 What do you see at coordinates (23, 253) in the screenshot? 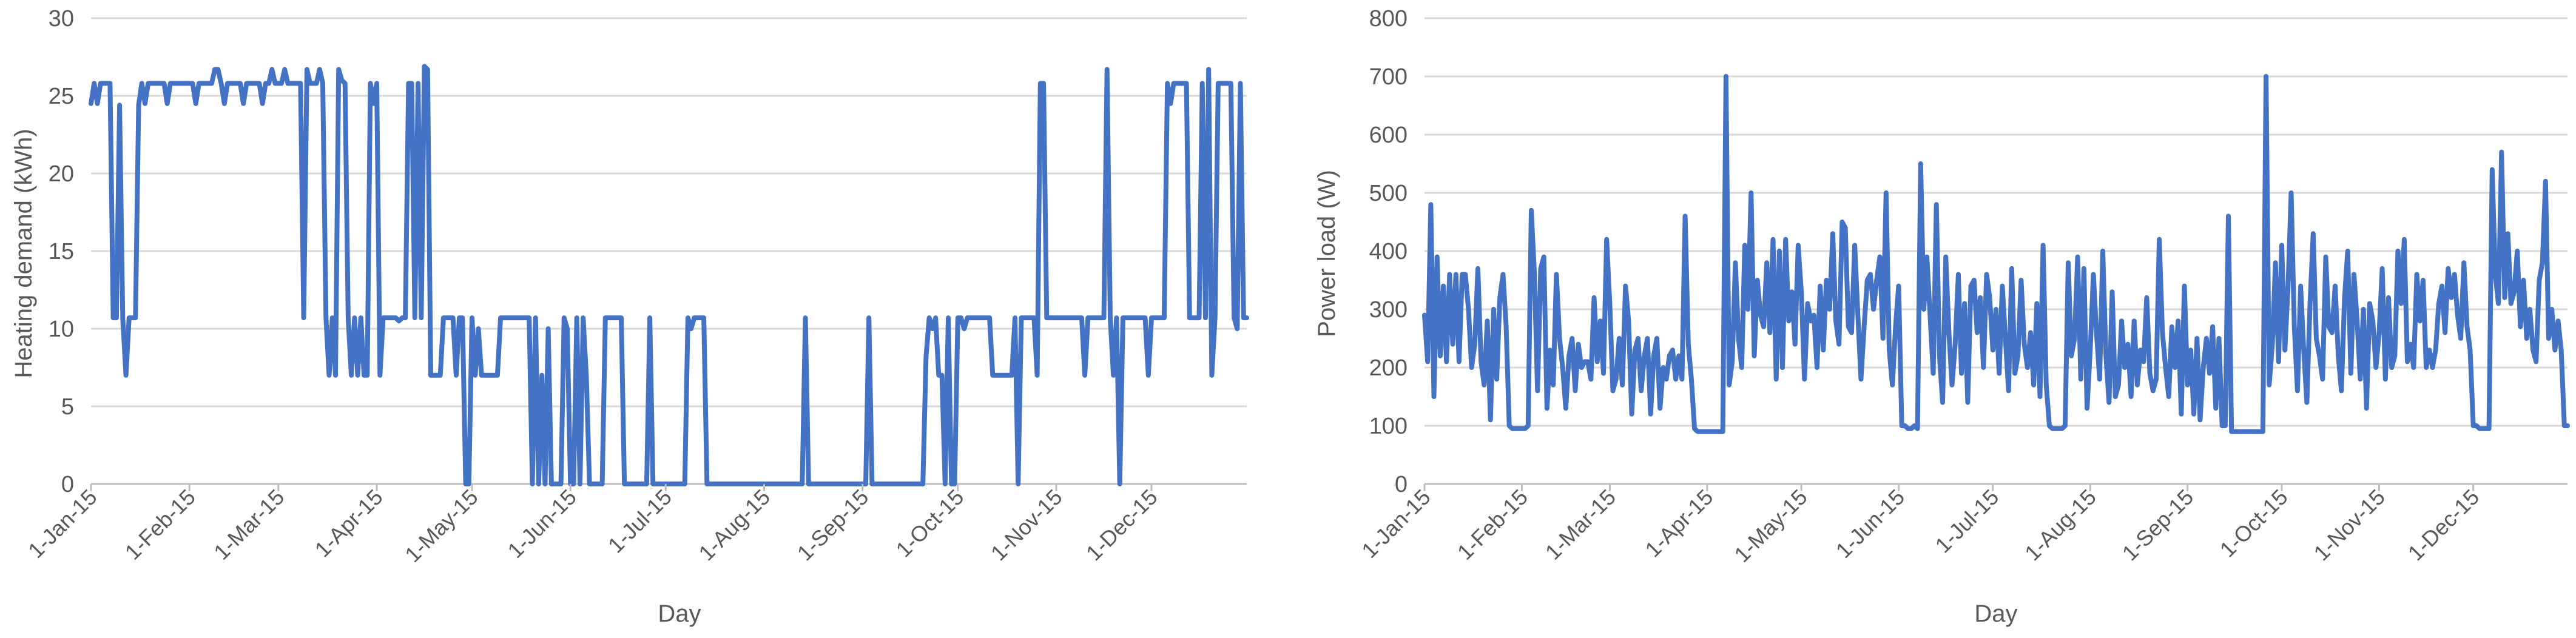
I see `heating-demand-y-axis-label: Heating demand (kWh)` at bounding box center [23, 253].